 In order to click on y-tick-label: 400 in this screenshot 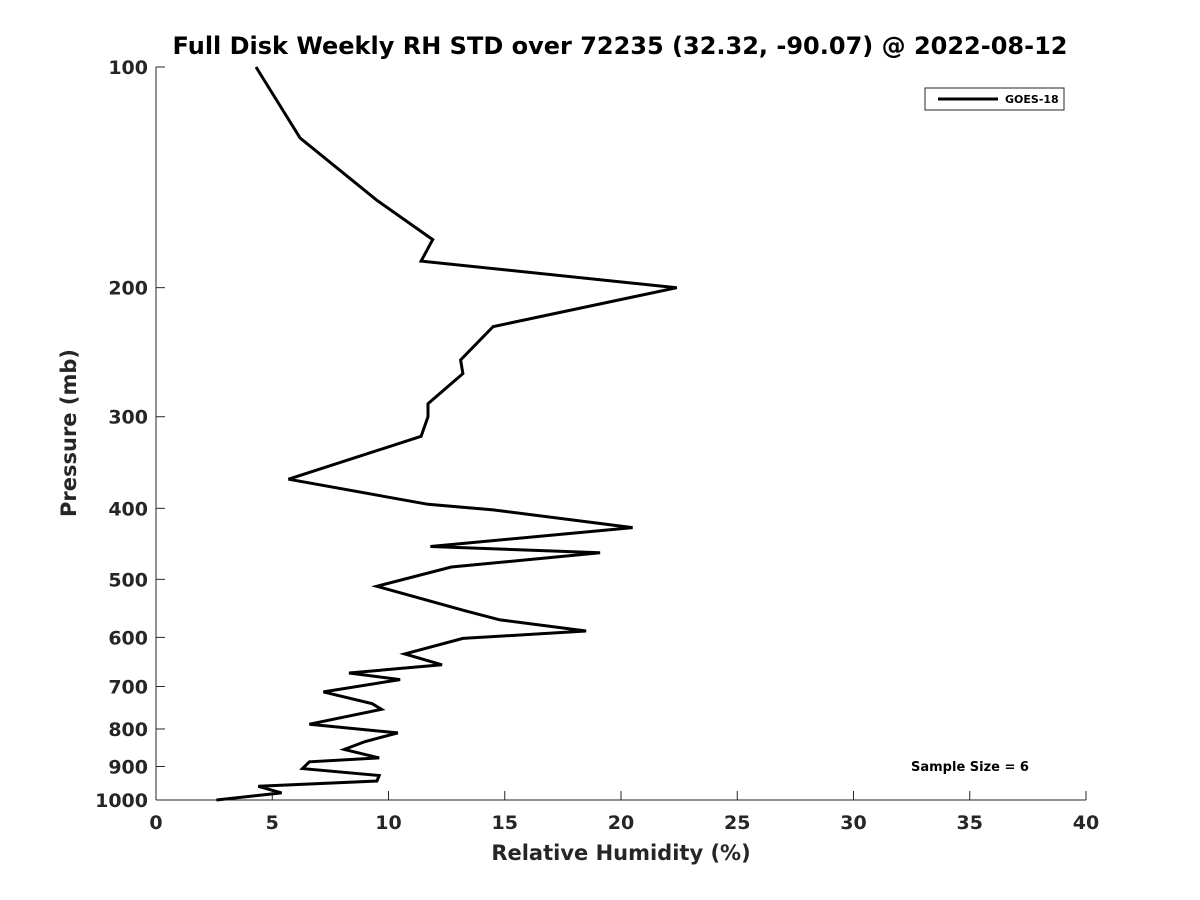, I will do `click(128, 509)`.